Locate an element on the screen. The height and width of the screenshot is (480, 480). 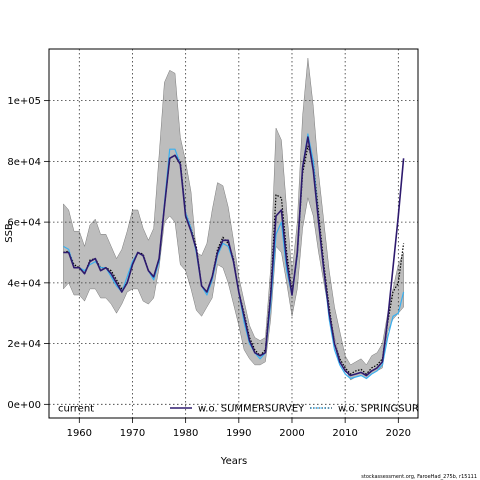
y-tick-label: 8e+04 is located at coordinates (24, 162).